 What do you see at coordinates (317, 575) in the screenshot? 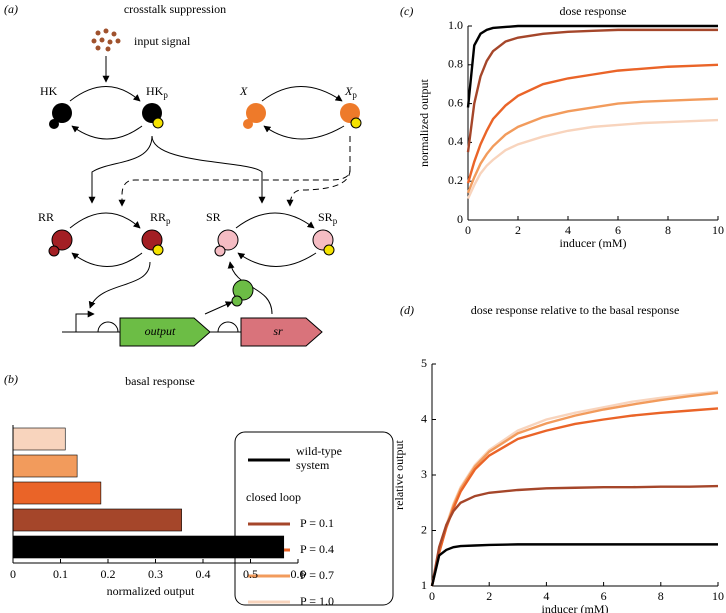
I see `legend-label: P = 0.7` at bounding box center [317, 575].